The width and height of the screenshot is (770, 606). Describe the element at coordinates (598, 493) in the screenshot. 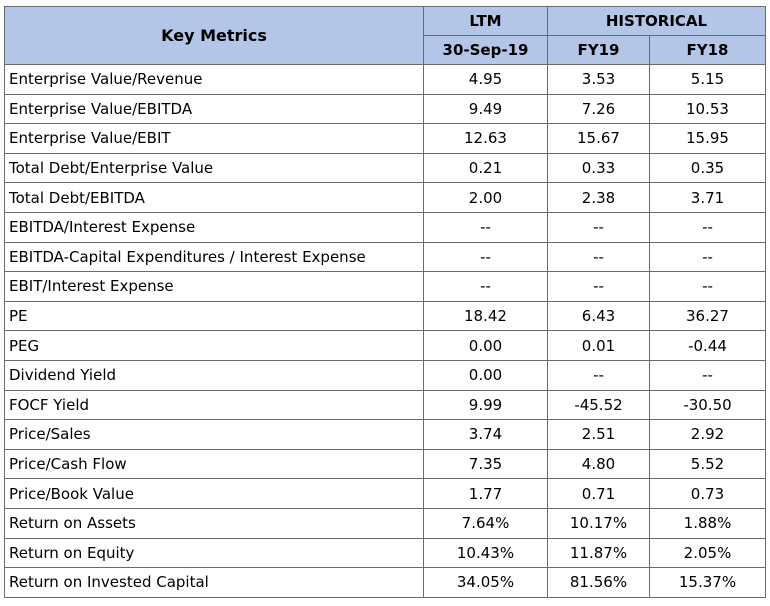

I see `fy19-value: 0.71` at that location.